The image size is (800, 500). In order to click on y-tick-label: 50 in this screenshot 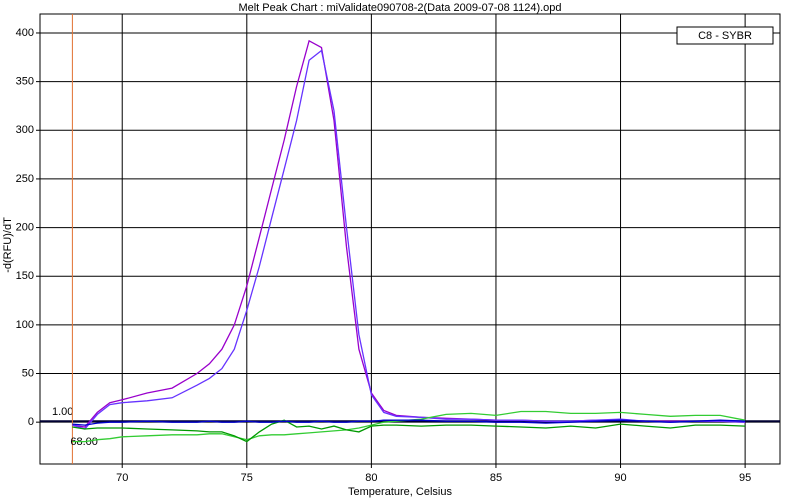, I will do `click(28, 373)`.